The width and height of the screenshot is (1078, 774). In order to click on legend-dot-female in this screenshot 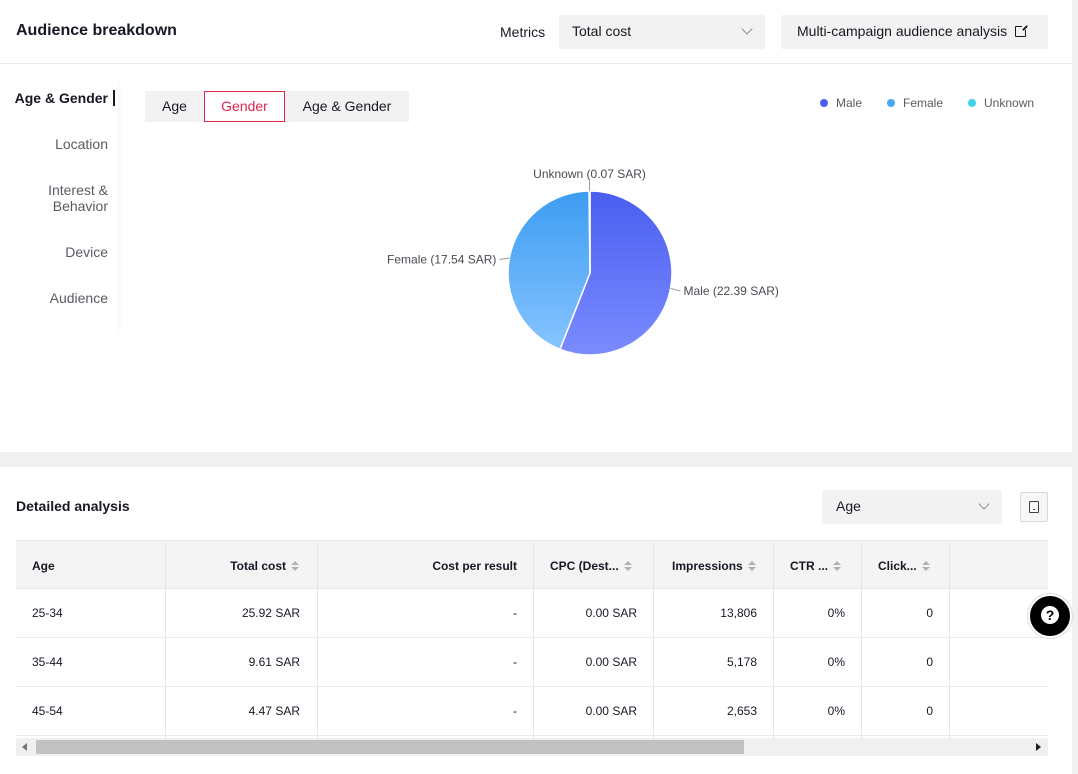, I will do `click(891, 103)`.